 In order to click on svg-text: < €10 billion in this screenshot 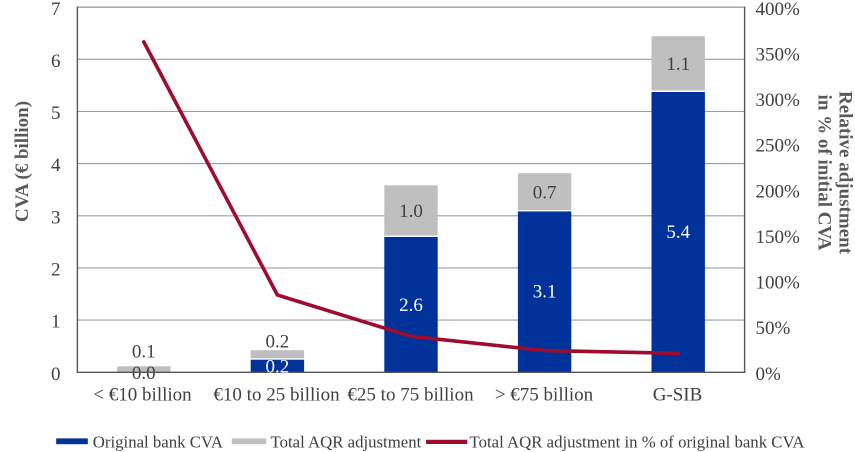, I will do `click(142, 395)`.